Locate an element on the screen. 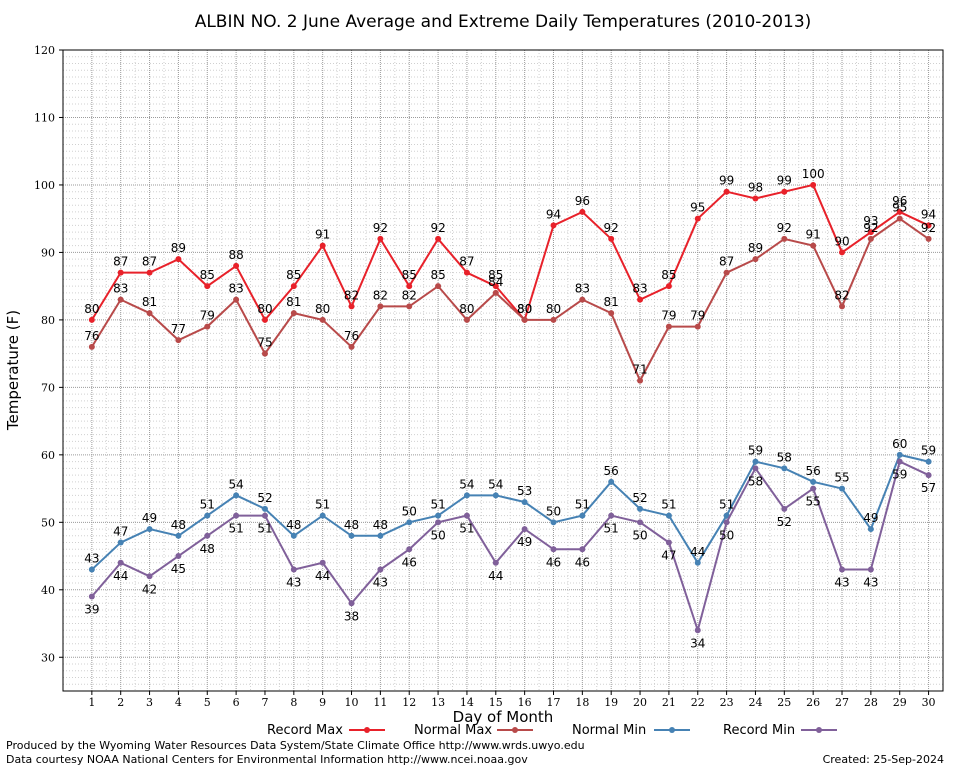 The image size is (954, 768). data-label-record-min: 57 is located at coordinates (928, 488).